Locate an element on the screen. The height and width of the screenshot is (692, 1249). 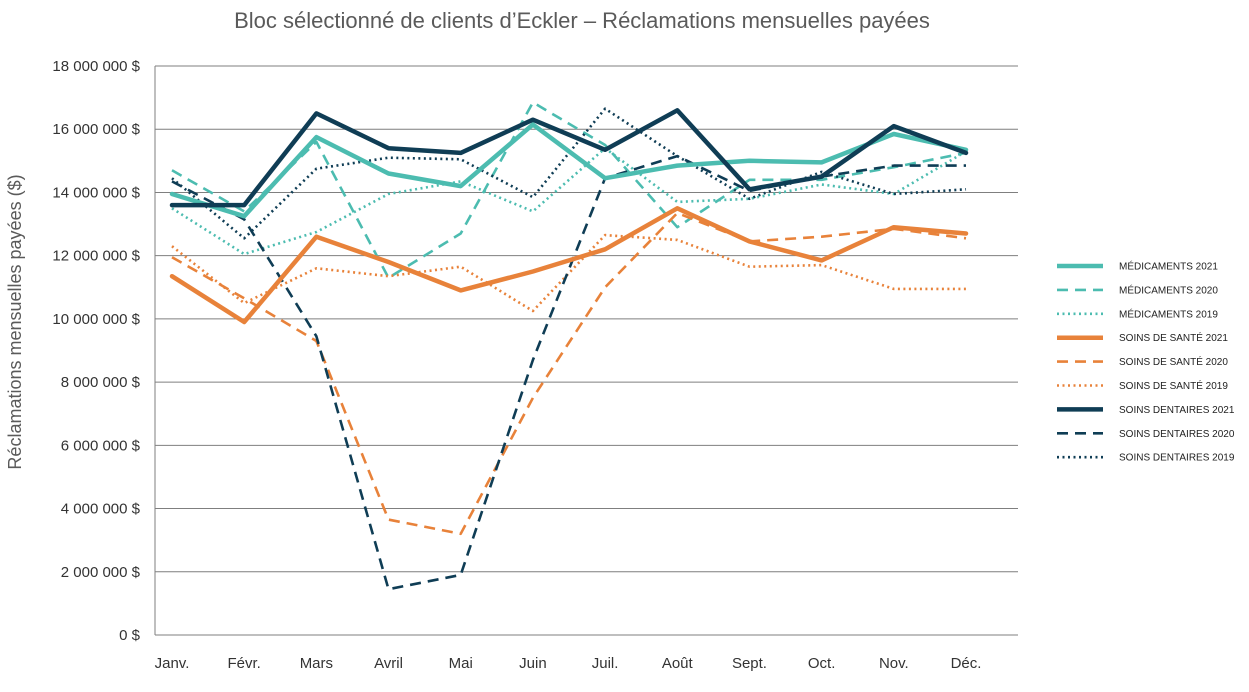
y-tick-label: 6 000 000 $ is located at coordinates (101, 445).